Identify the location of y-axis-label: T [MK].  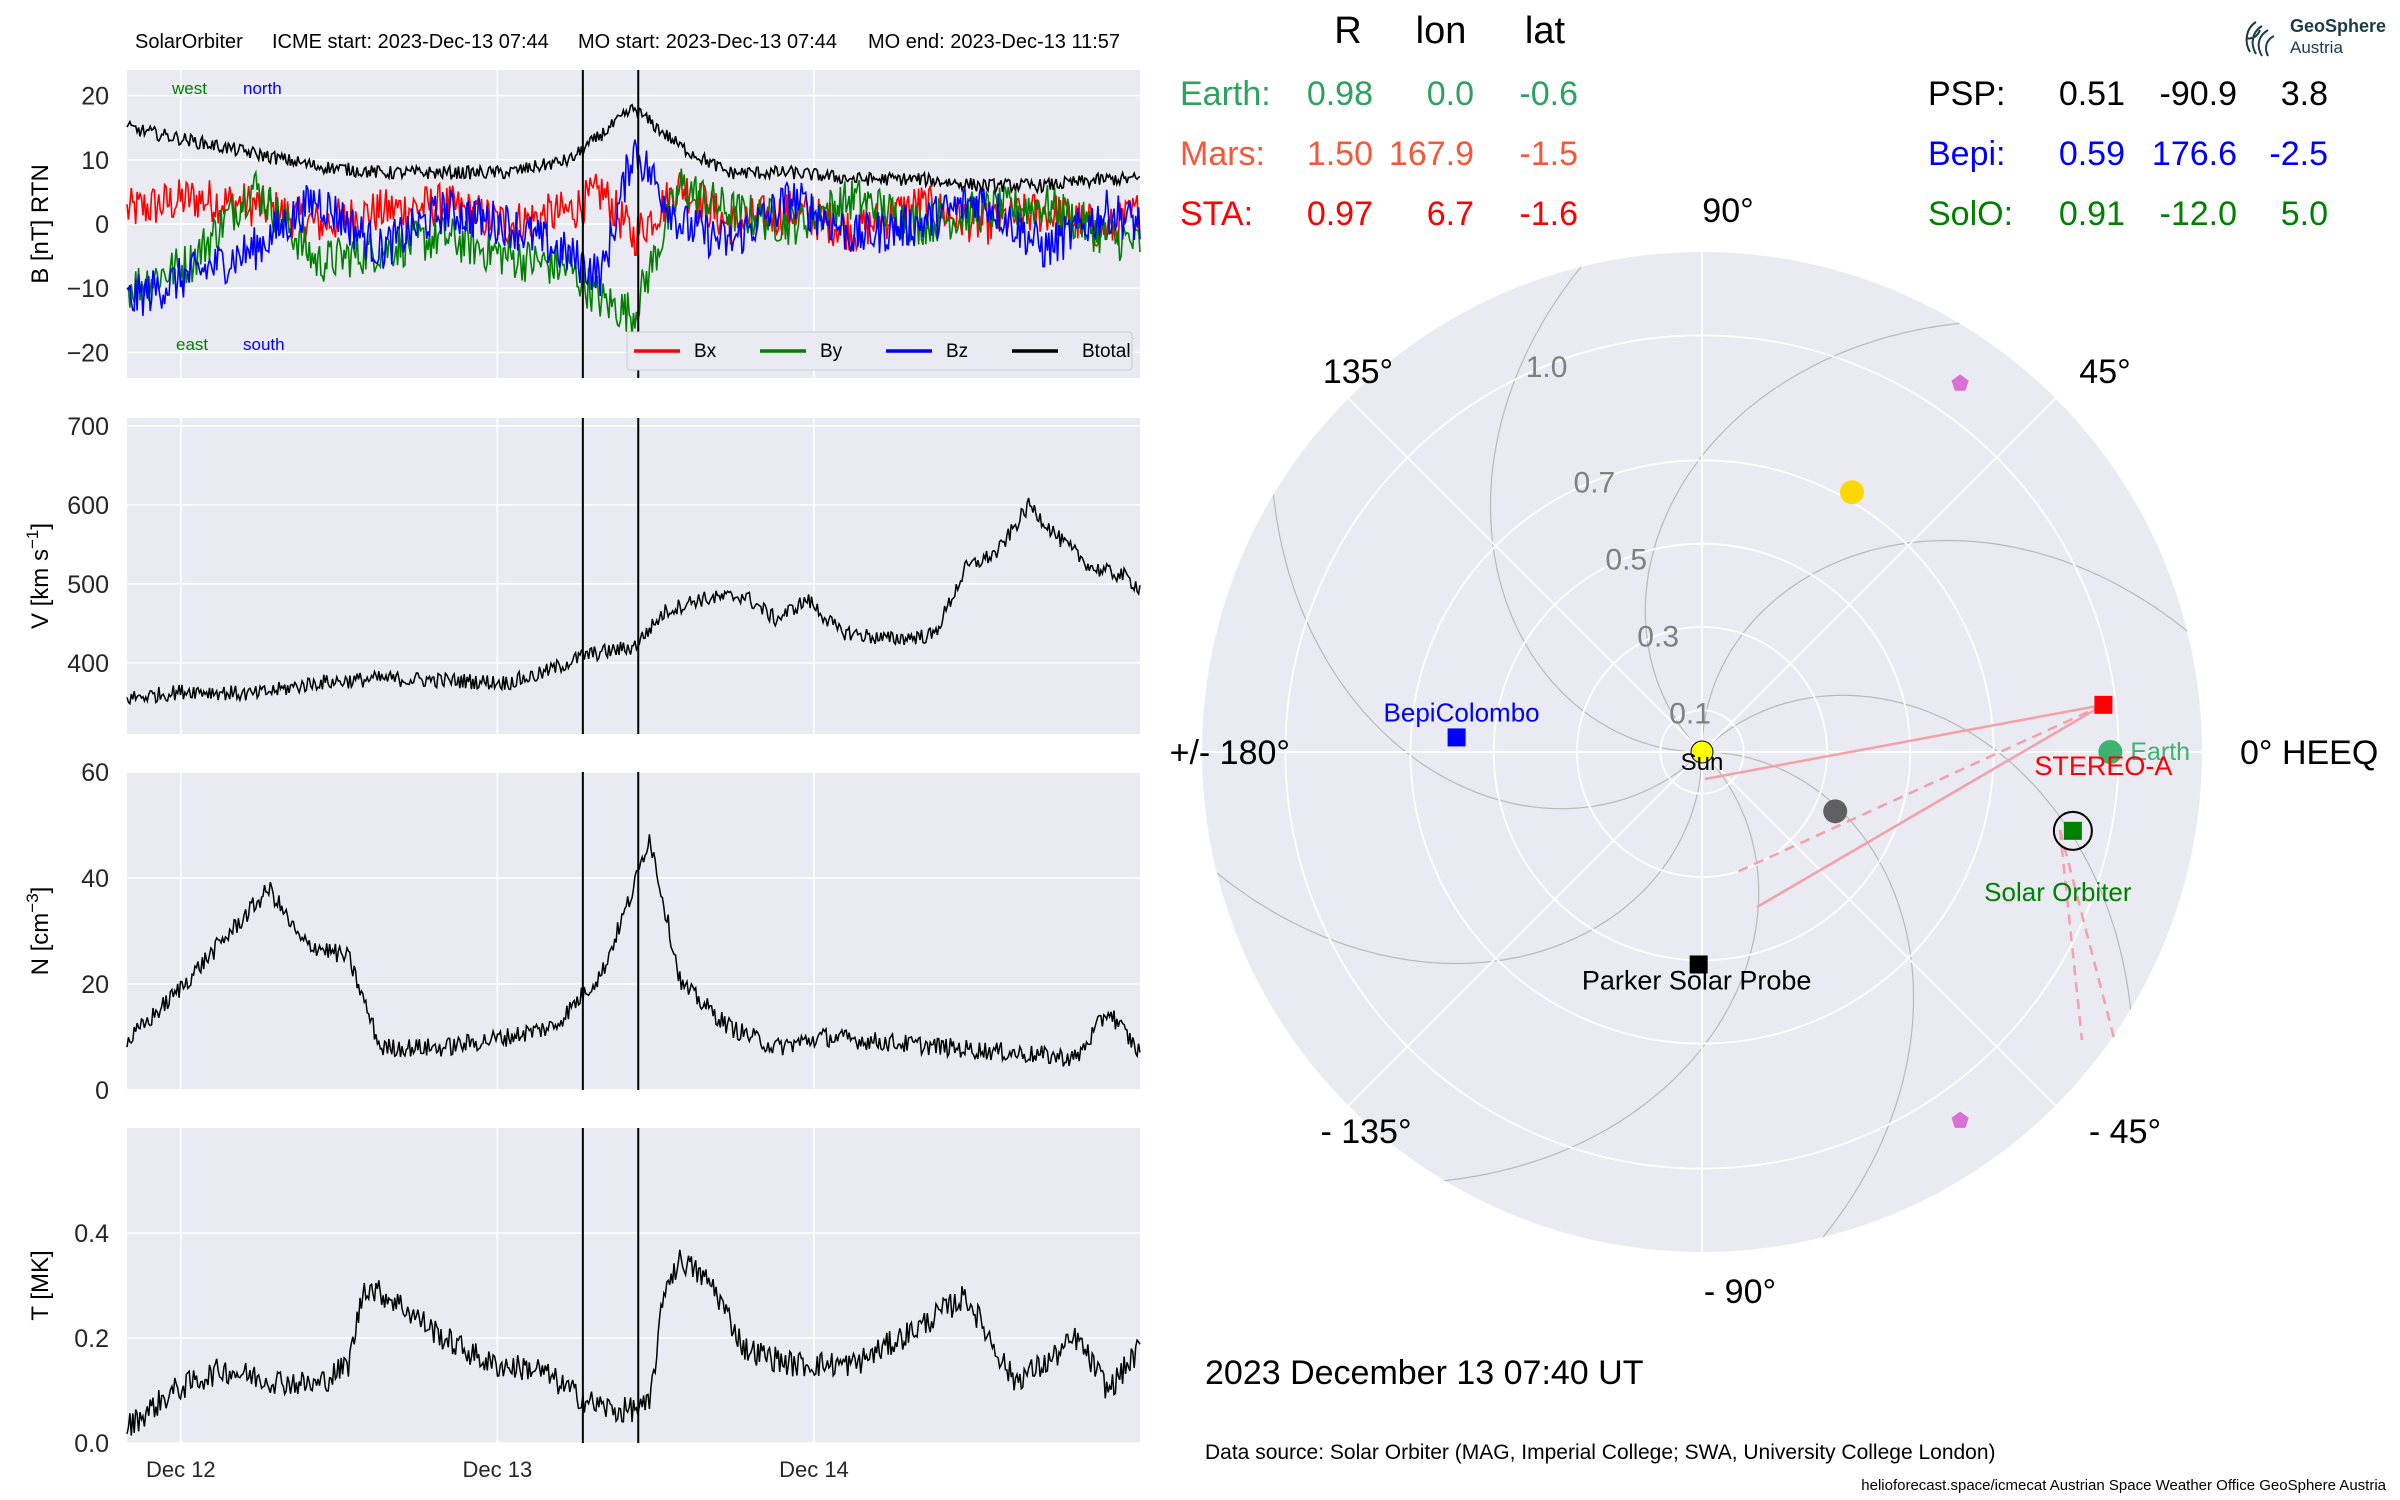
(40, 1285).